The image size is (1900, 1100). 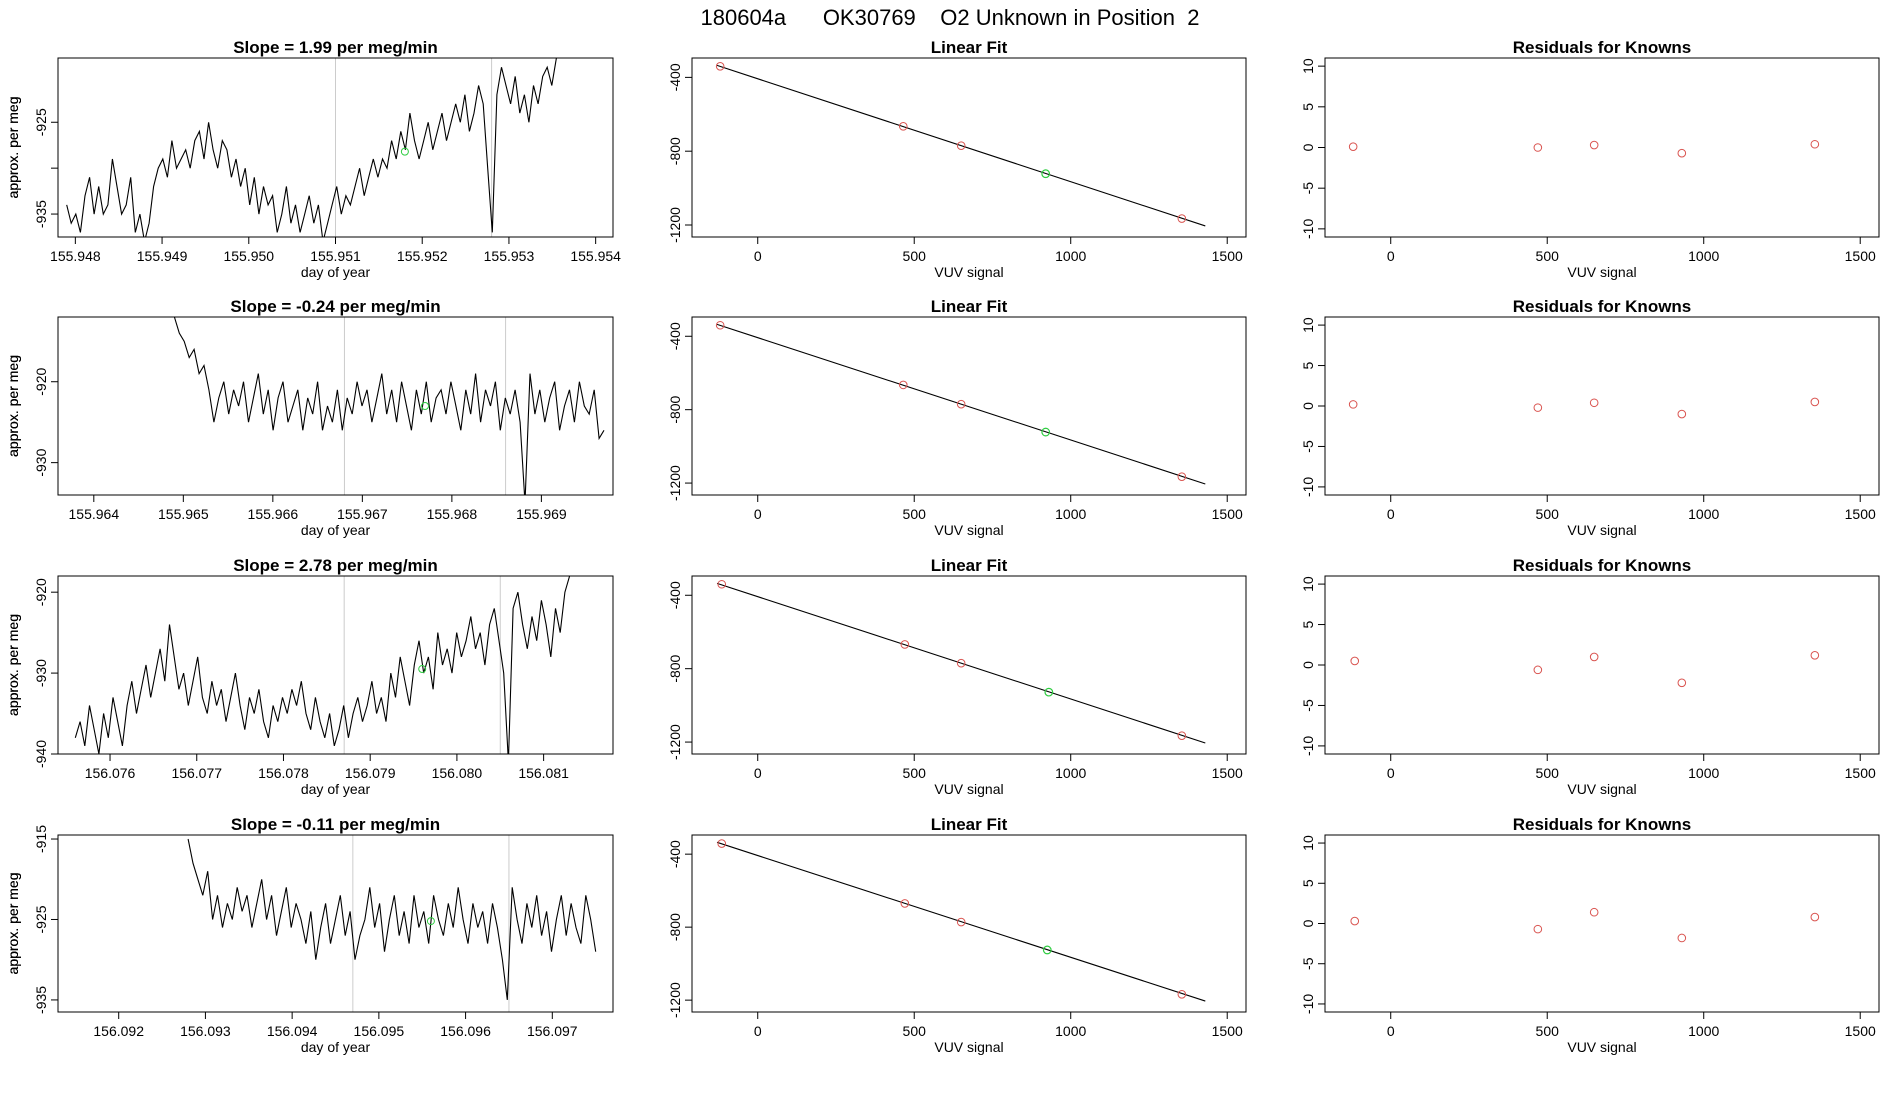 I want to click on y-tick-label: -920, so click(x=41, y=592).